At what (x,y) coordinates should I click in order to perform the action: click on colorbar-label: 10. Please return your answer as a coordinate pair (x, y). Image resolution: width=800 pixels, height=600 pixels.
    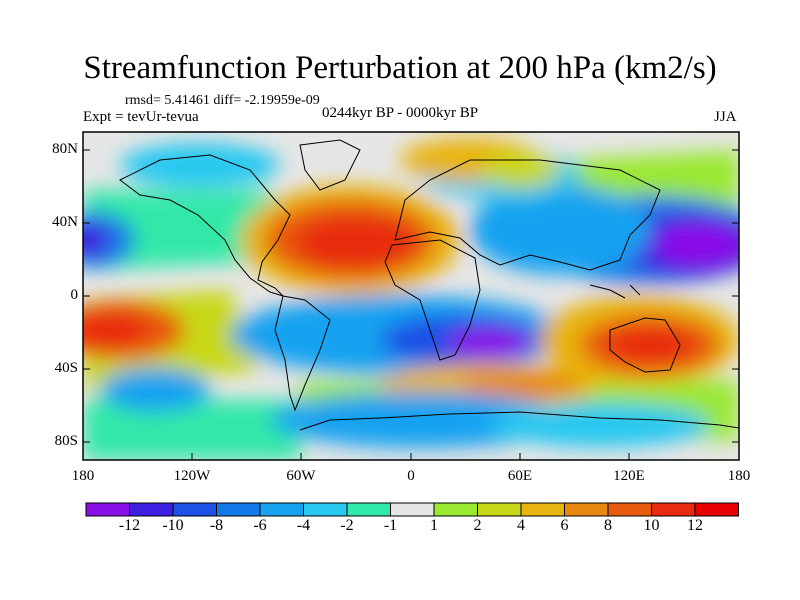
    Looking at the image, I should click on (651, 525).